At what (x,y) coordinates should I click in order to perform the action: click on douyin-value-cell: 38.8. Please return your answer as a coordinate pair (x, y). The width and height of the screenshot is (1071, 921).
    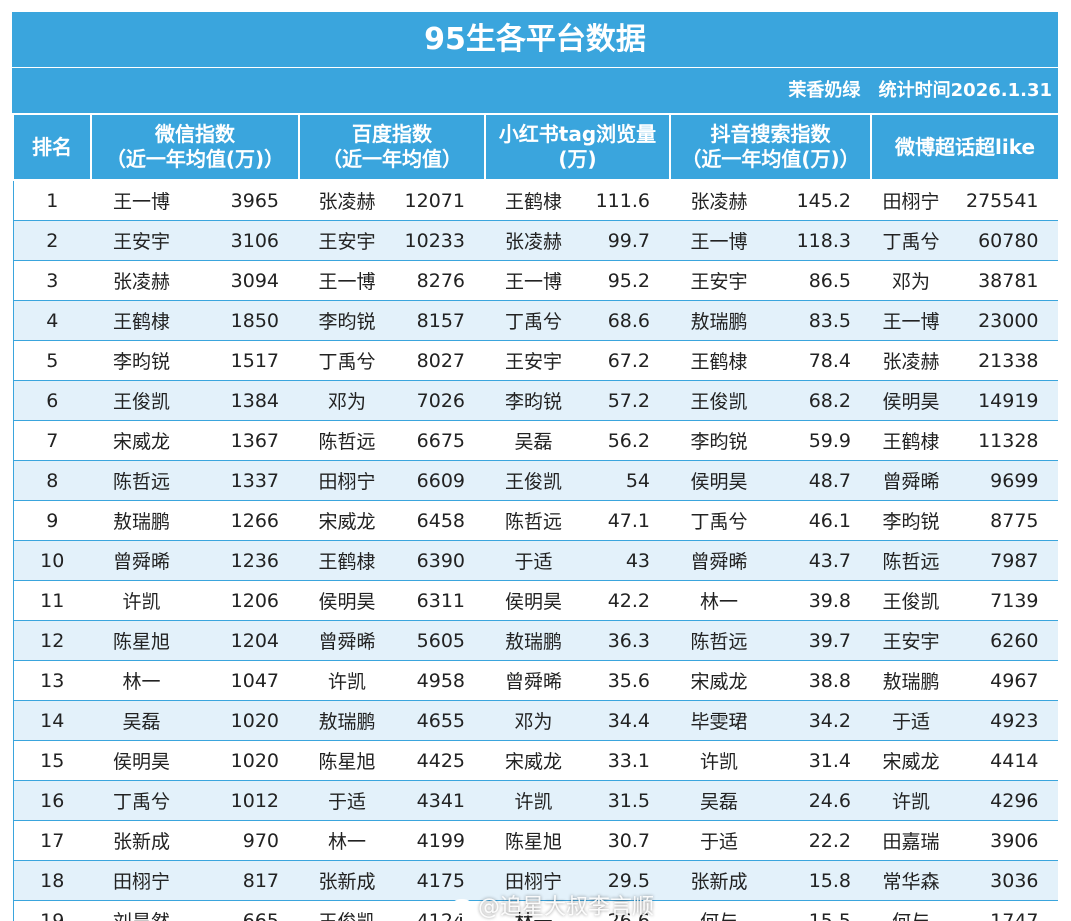
    Looking at the image, I should click on (817, 680).